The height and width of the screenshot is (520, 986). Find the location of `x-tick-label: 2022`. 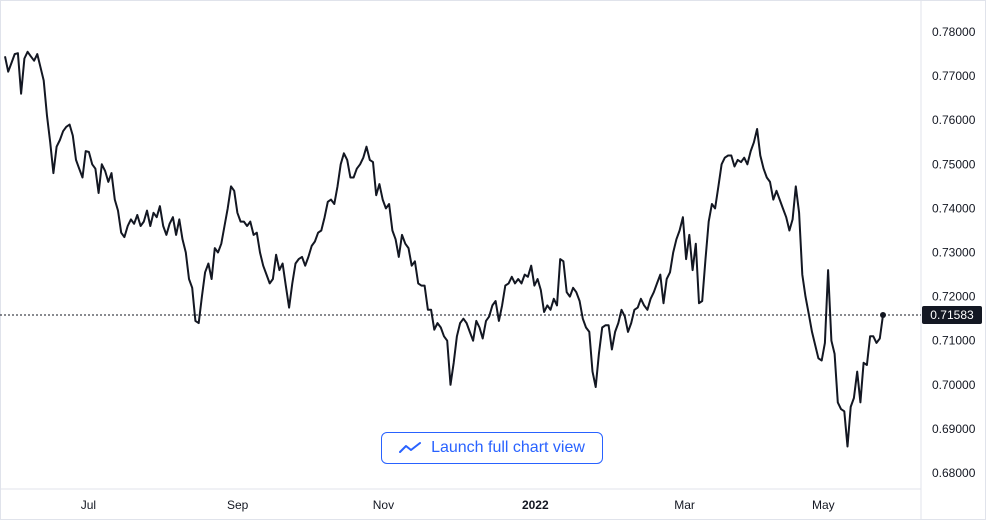

x-tick-label: 2022 is located at coordinates (535, 505).